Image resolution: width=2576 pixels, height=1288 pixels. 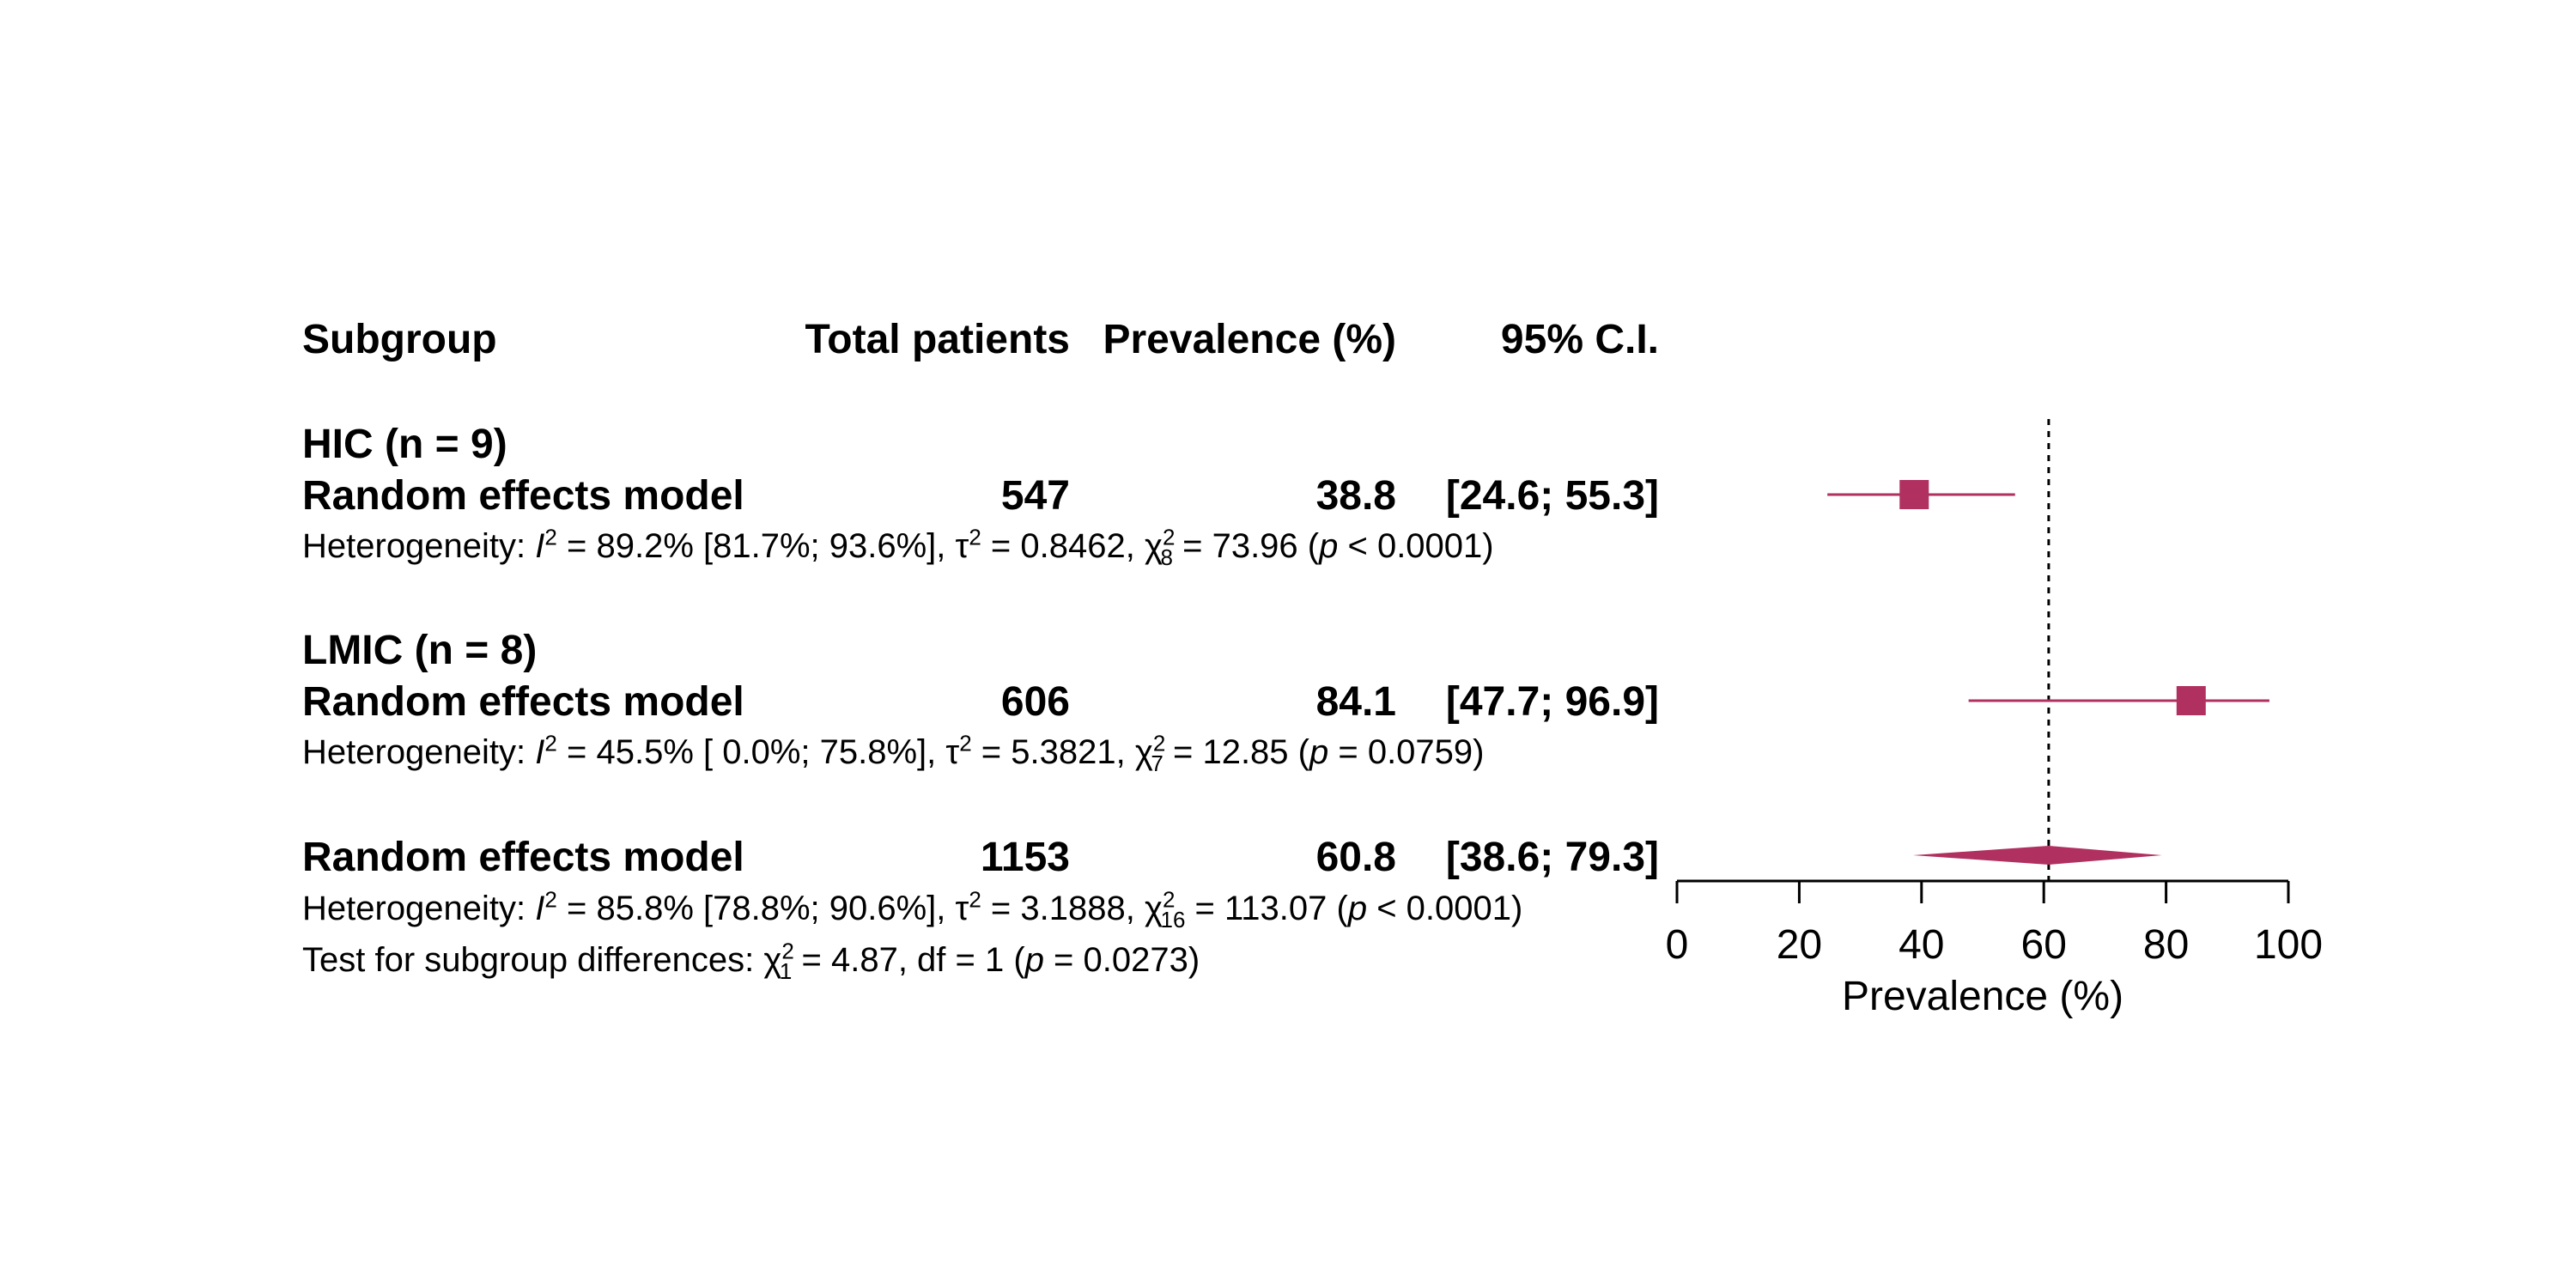 What do you see at coordinates (1982, 996) in the screenshot?
I see `x-axis-label: Prevalence (%)` at bounding box center [1982, 996].